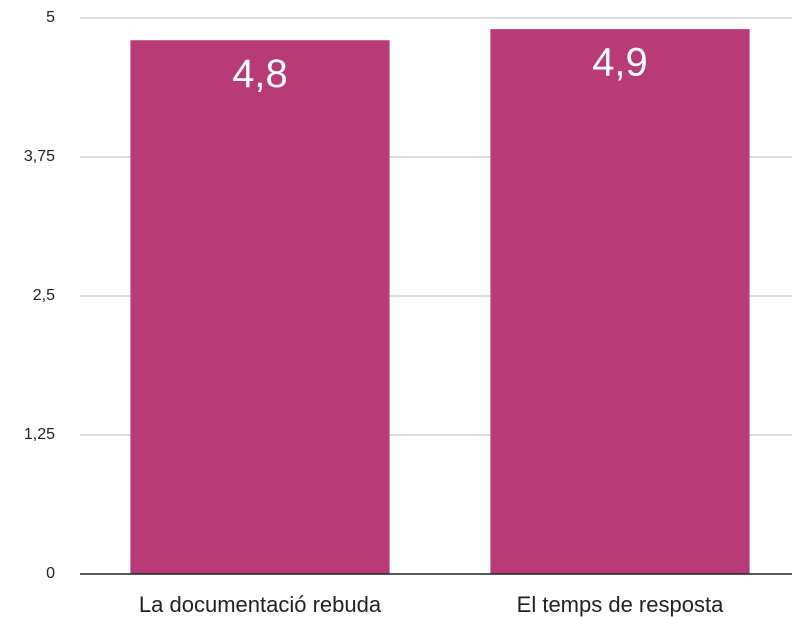 The width and height of the screenshot is (792, 617). What do you see at coordinates (39, 156) in the screenshot?
I see `y-tick-label: 3,75` at bounding box center [39, 156].